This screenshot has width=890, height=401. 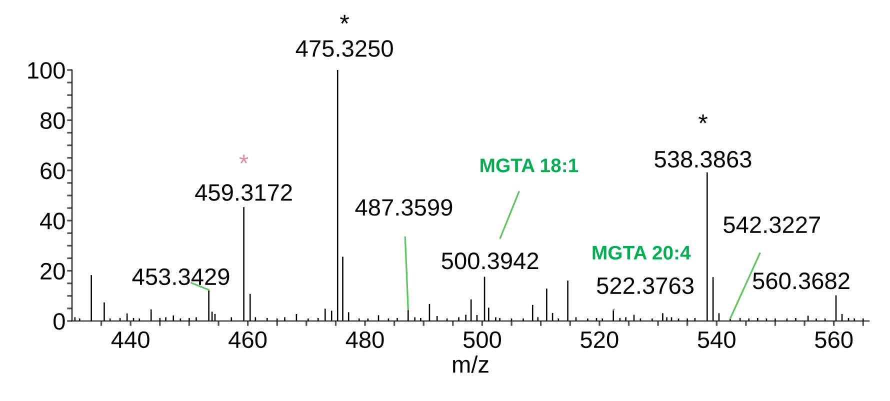 I want to click on x-axis-title: m/z, so click(x=470, y=364).